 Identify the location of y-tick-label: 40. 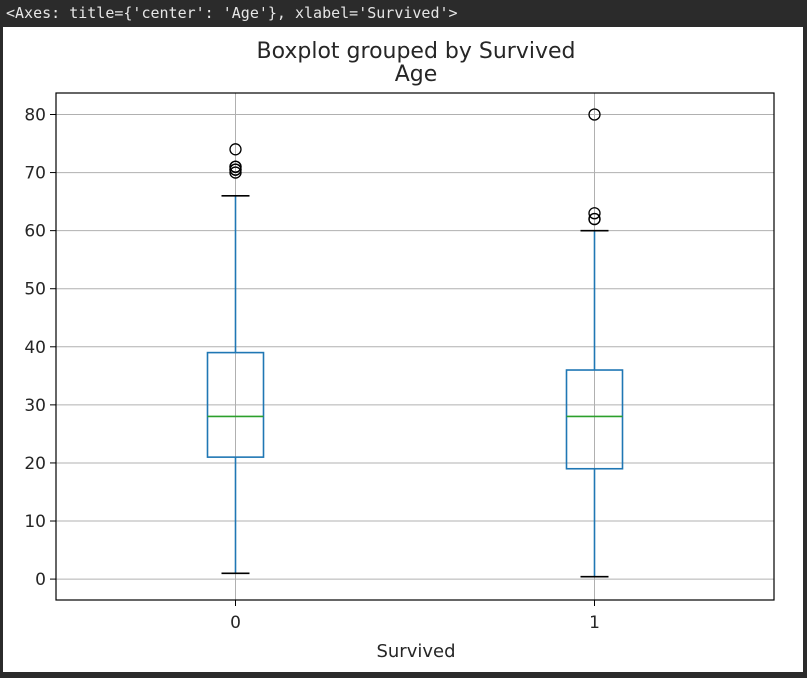
(35, 348).